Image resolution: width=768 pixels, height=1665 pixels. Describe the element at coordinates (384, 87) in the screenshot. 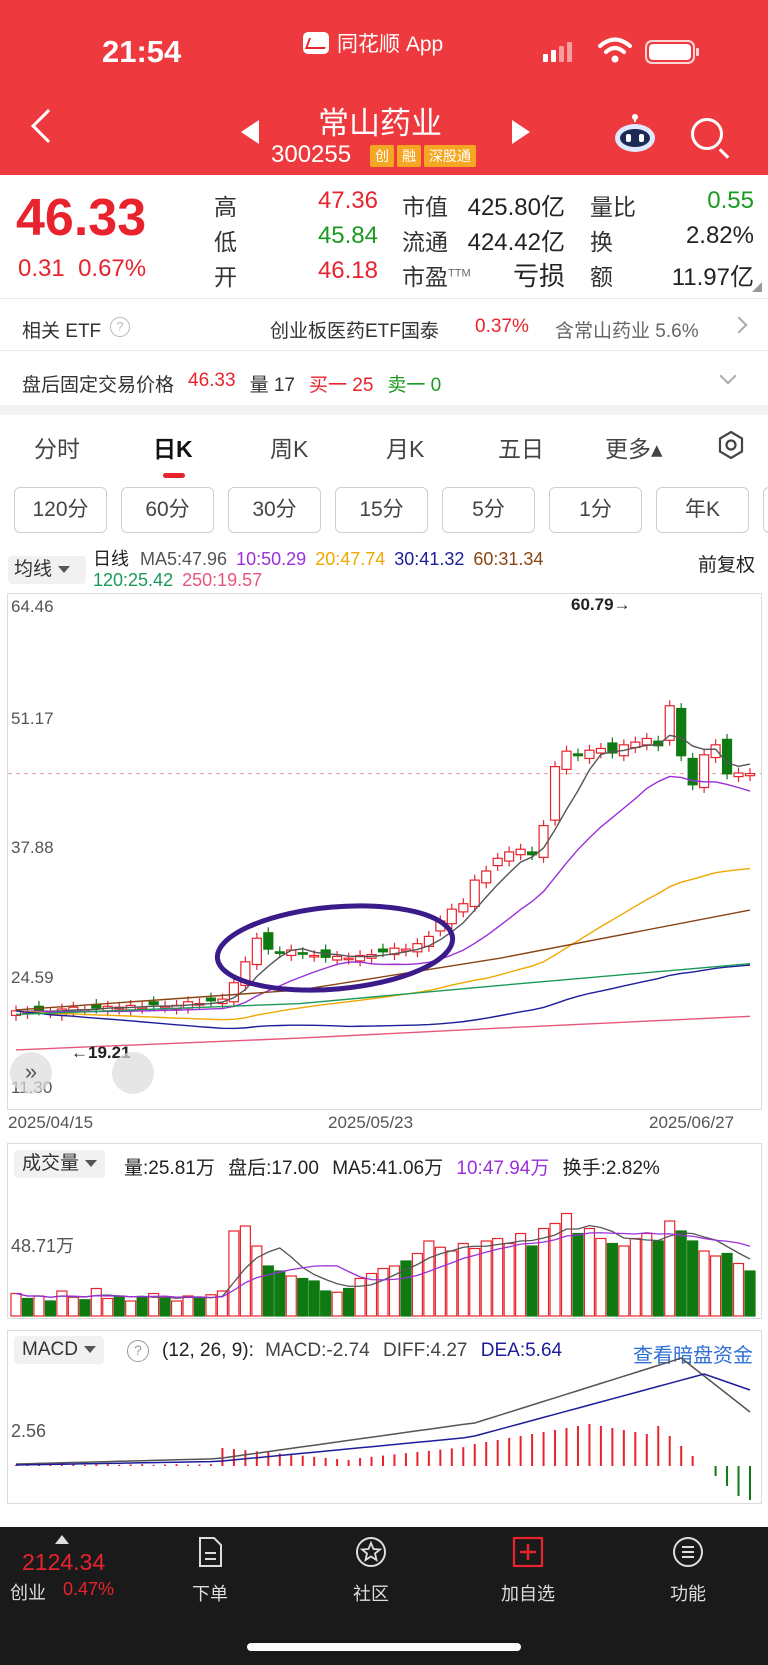

I see `header-bar: 21:54 同花顺 App 常山药业 300255 创 融 深股通` at that location.